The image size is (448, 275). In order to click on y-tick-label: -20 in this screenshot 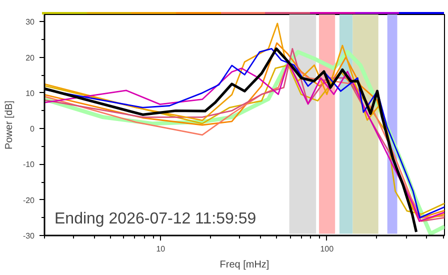, I will do `click(29, 200)`.